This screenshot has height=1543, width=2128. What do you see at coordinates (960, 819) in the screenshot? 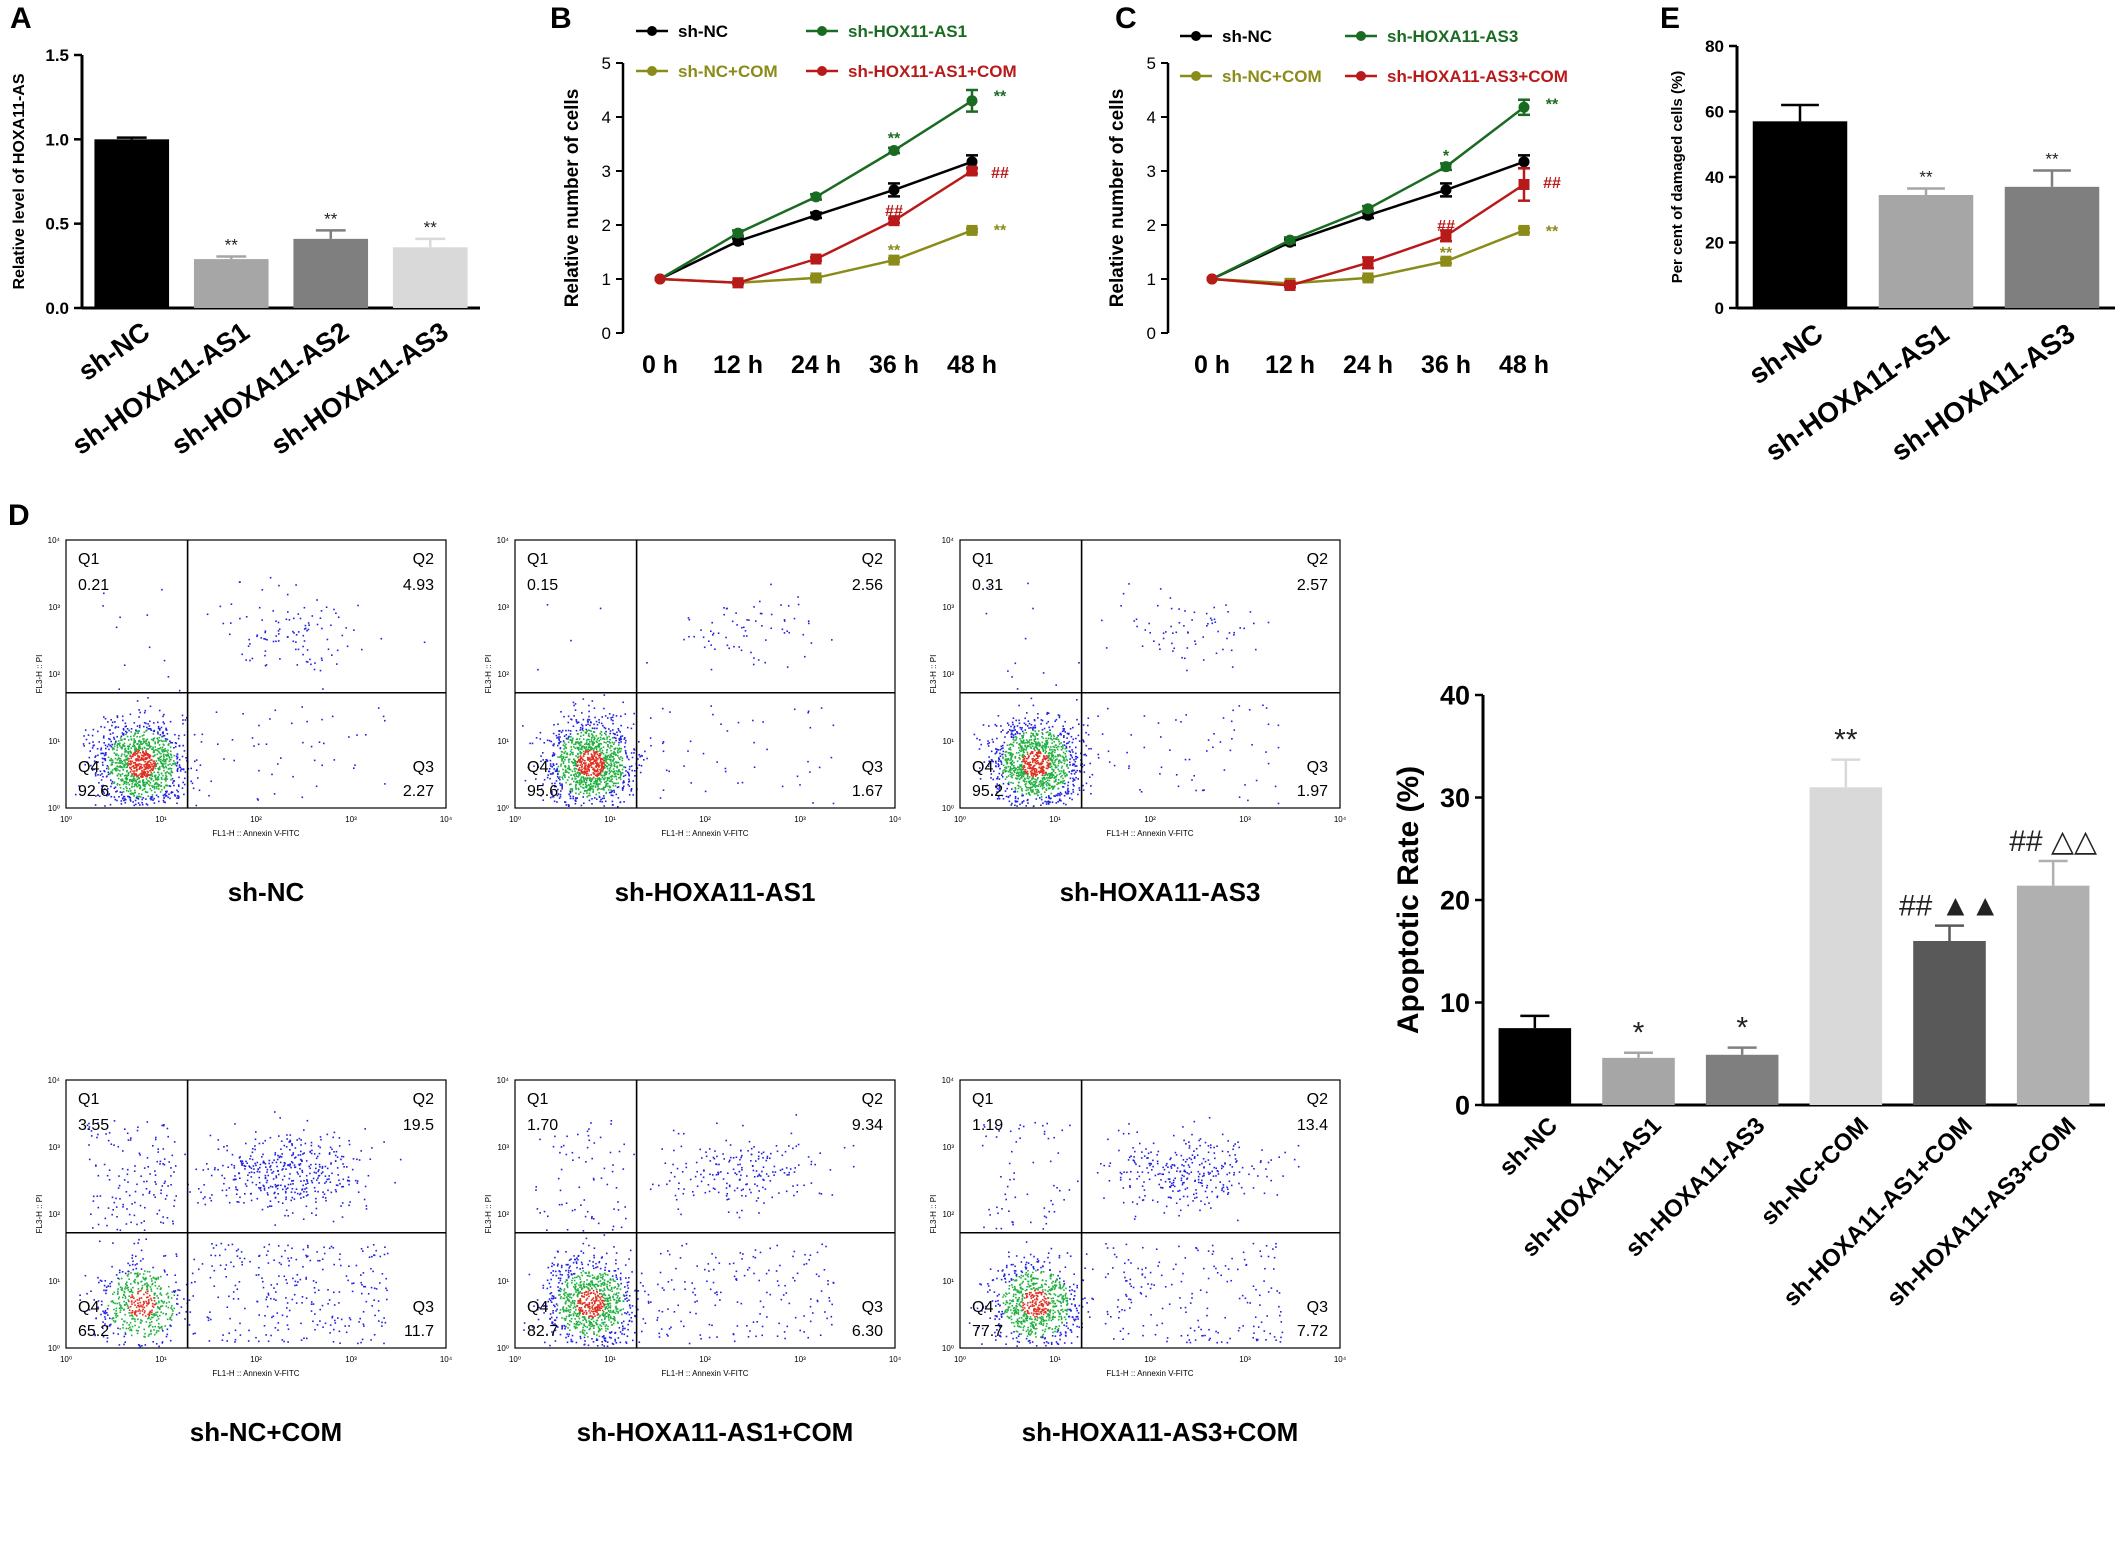
I see `x-tick-label: 10⁰` at bounding box center [960, 819].